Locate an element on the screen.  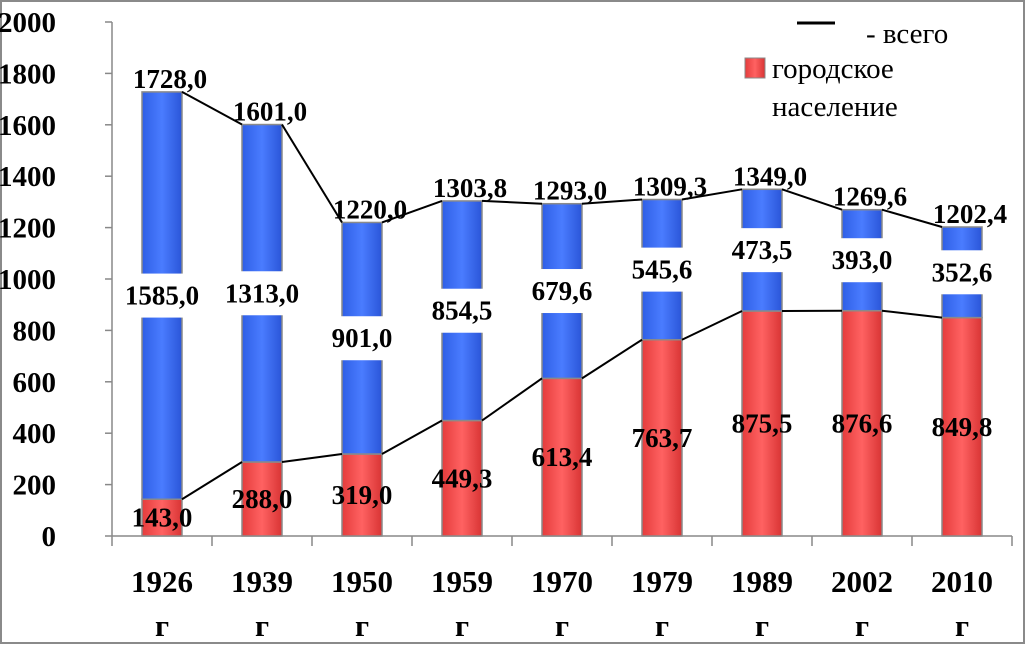
legend-total-label: - всего is located at coordinates (907, 34).